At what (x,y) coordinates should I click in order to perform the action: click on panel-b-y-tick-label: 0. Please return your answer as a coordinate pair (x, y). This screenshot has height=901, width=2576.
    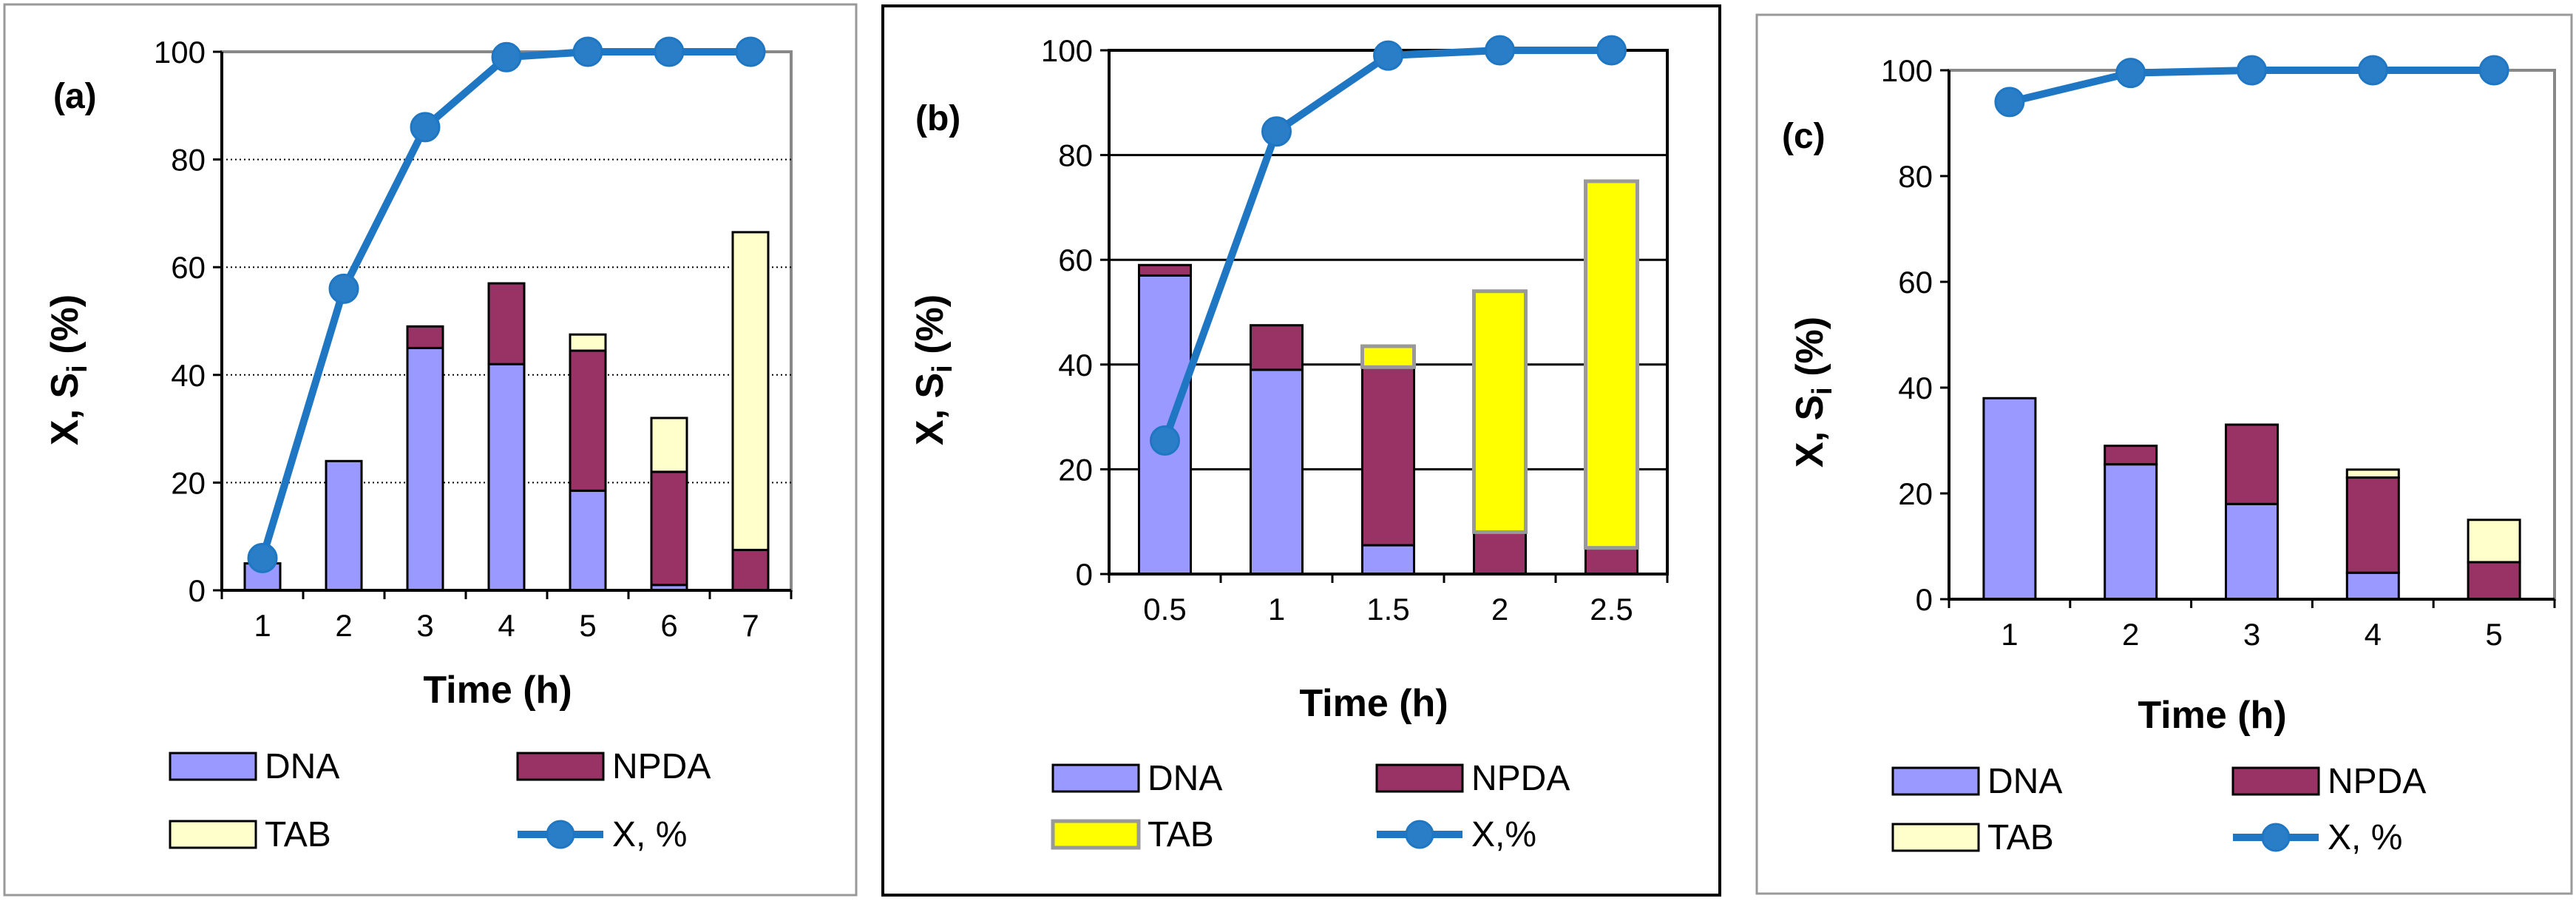
    Looking at the image, I should click on (1084, 575).